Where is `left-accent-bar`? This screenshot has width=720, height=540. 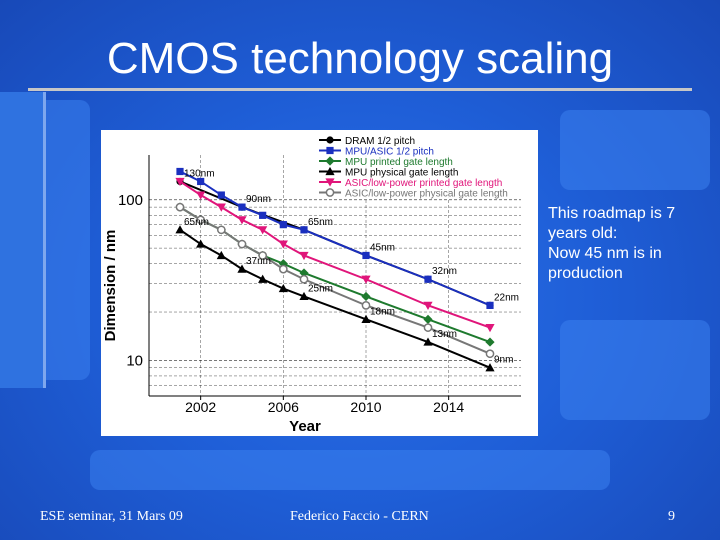 left-accent-bar is located at coordinates (23, 240).